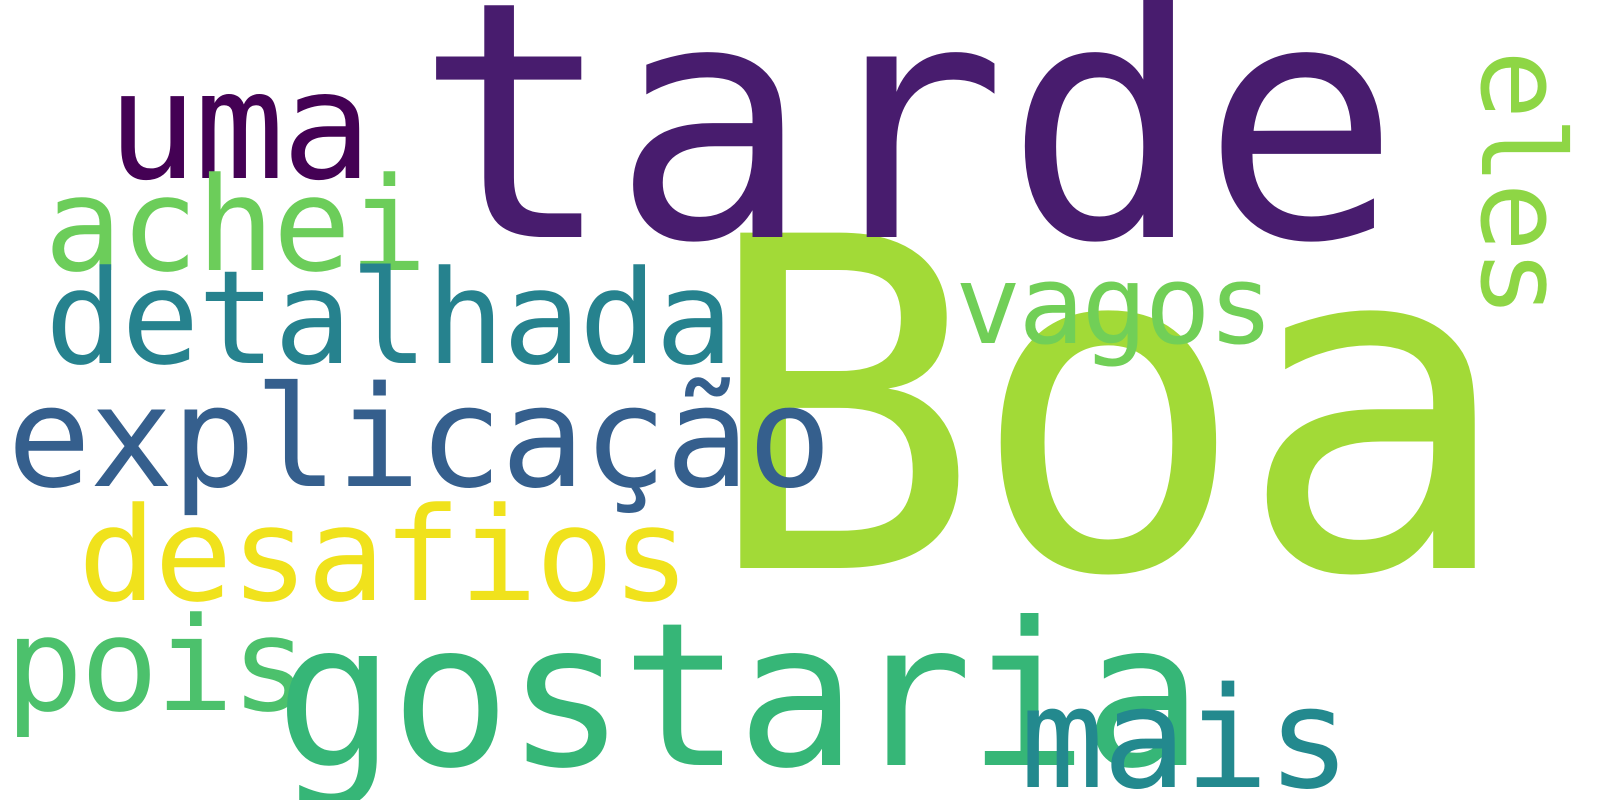 The image size is (1600, 800). What do you see at coordinates (239, 127) in the screenshot?
I see `word-uma: uma` at bounding box center [239, 127].